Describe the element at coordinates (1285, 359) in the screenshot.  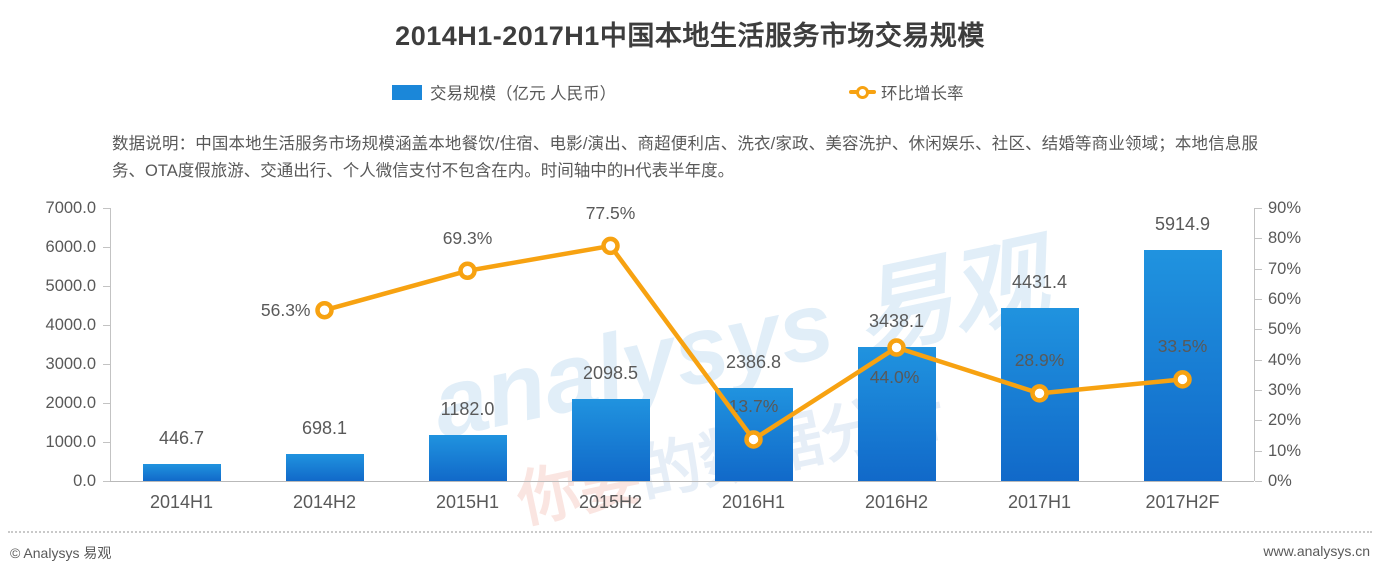
I see `y-axis-right-label: 40%` at that location.